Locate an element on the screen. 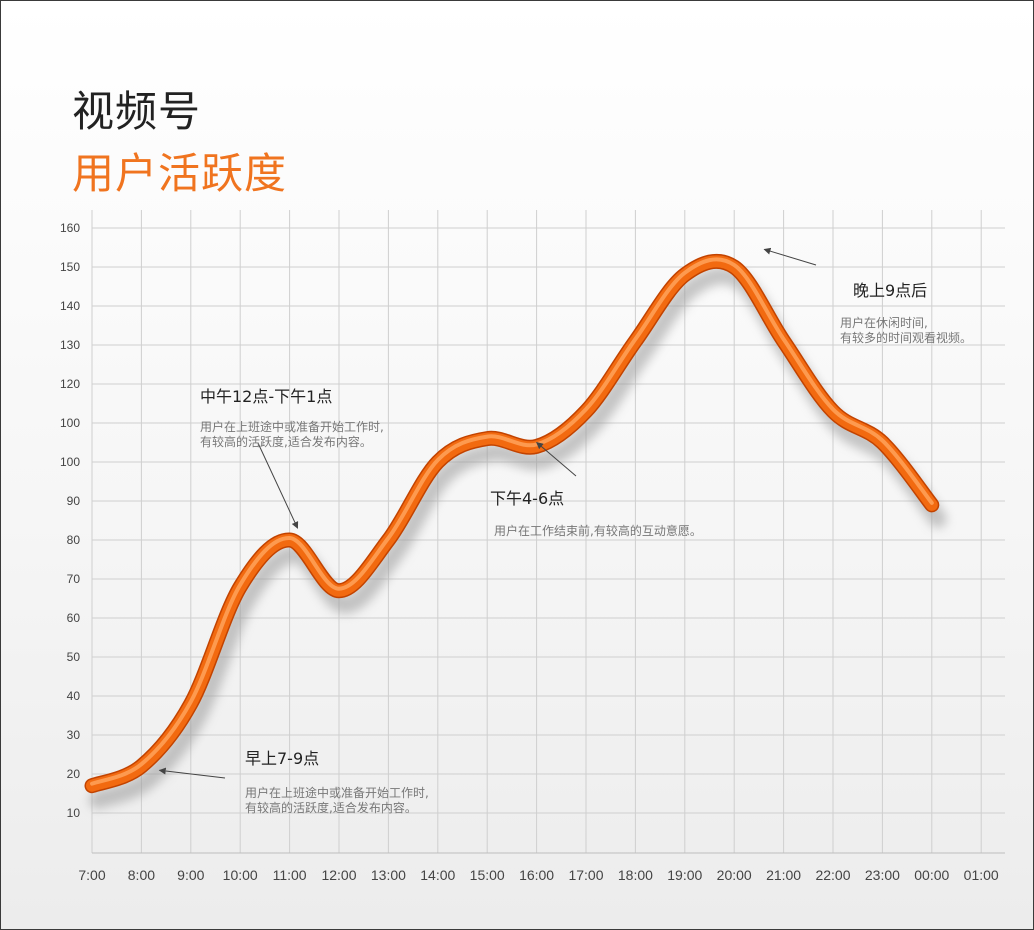 The height and width of the screenshot is (930, 1034). x-tick-label: 13:00 is located at coordinates (388, 875).